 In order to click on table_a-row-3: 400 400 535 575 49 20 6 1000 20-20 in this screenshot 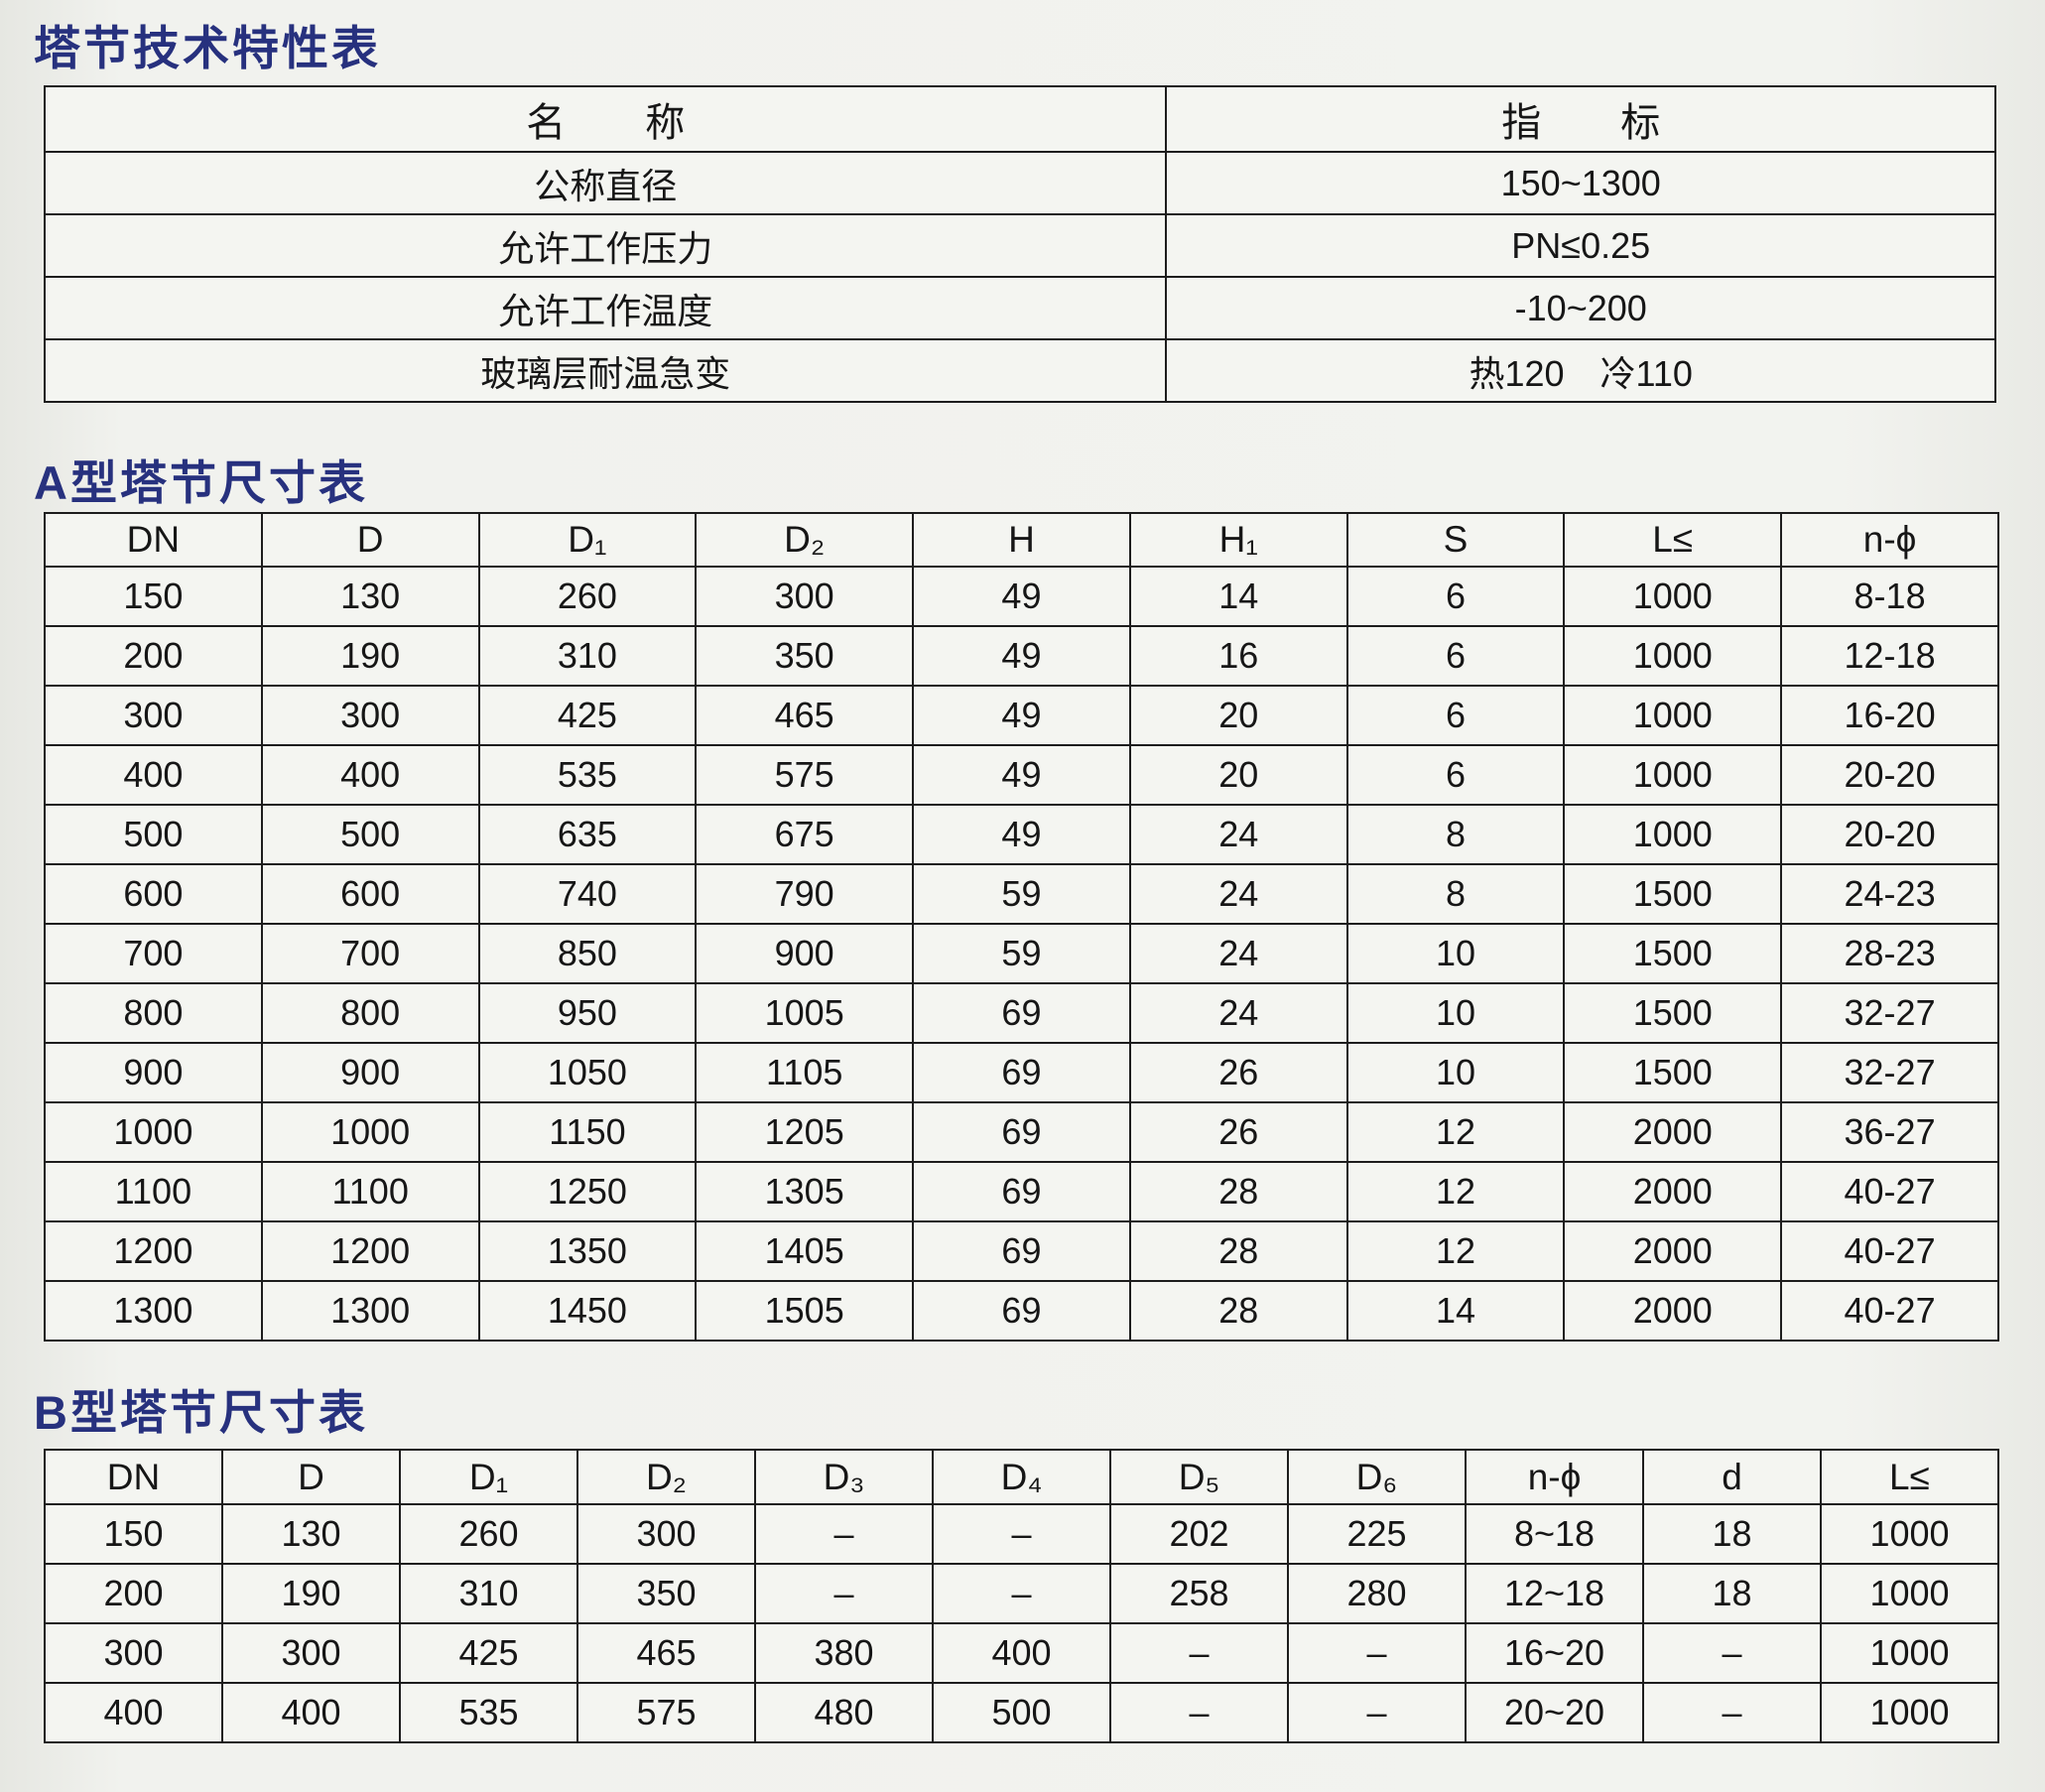, I will do `click(1022, 775)`.